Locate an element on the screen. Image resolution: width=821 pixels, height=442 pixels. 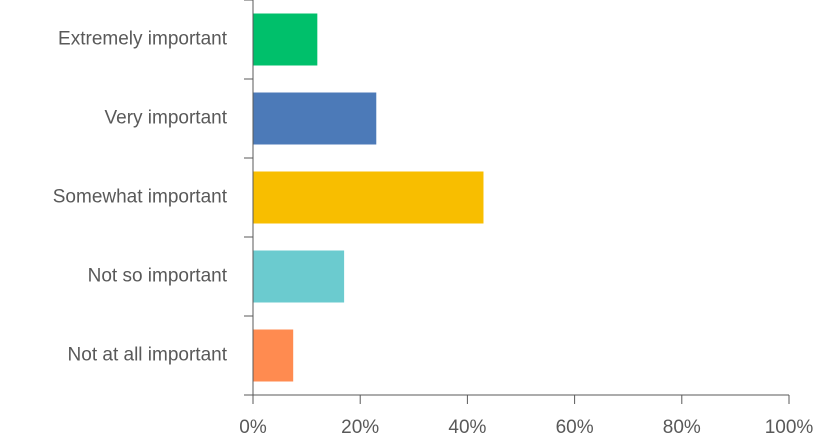
x-tick-label: 0% is located at coordinates (253, 427).